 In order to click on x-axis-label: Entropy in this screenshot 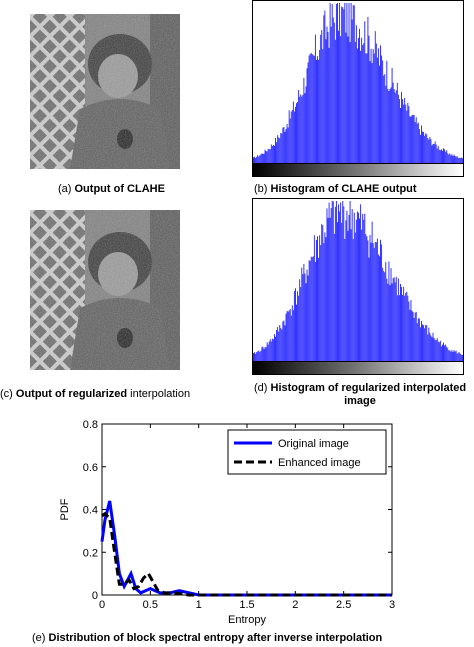, I will do `click(247, 620)`.